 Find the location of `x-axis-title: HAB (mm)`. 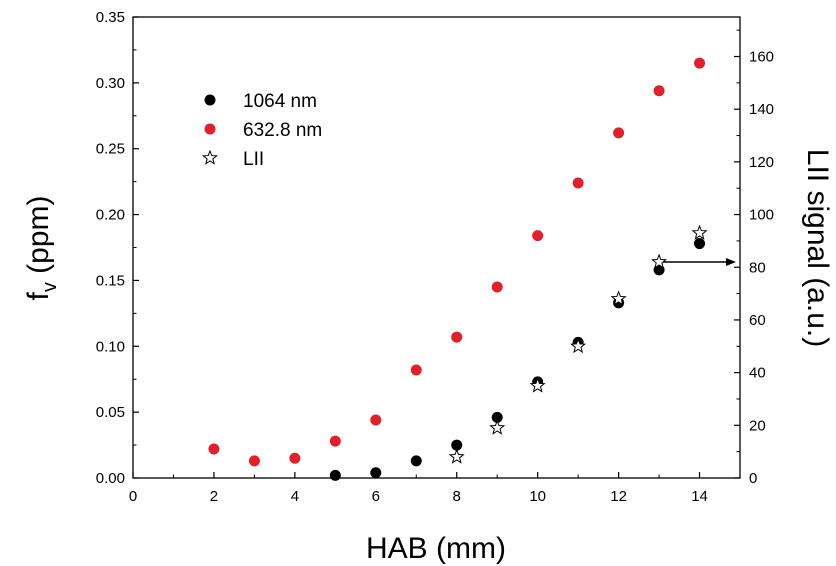

x-axis-title: HAB (mm) is located at coordinates (436, 548).